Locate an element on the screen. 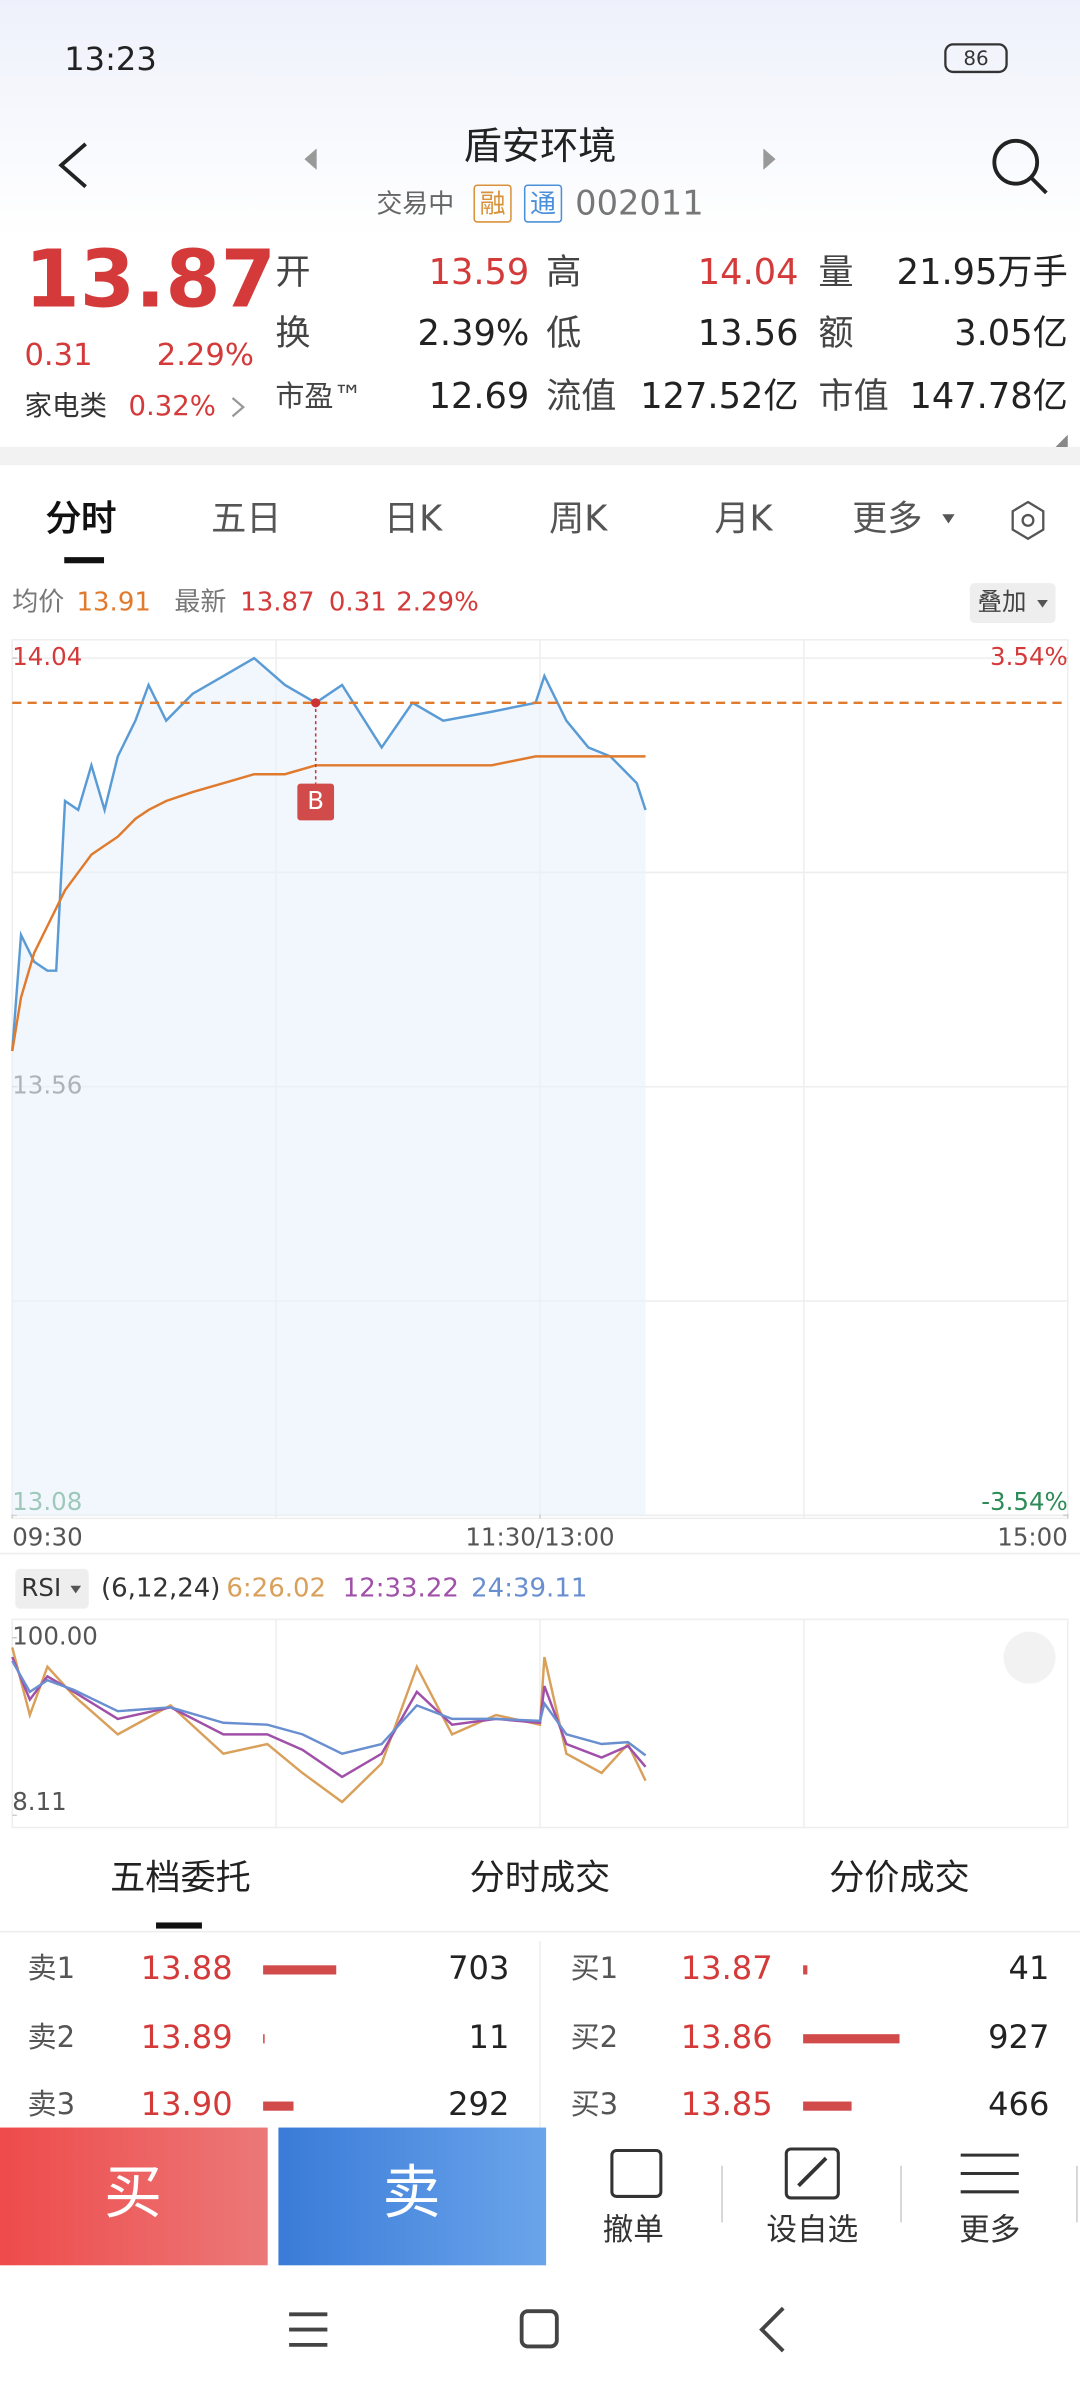 This screenshot has width=1080, height=2400. orderbook-tab: 分时成交 is located at coordinates (540, 1878).